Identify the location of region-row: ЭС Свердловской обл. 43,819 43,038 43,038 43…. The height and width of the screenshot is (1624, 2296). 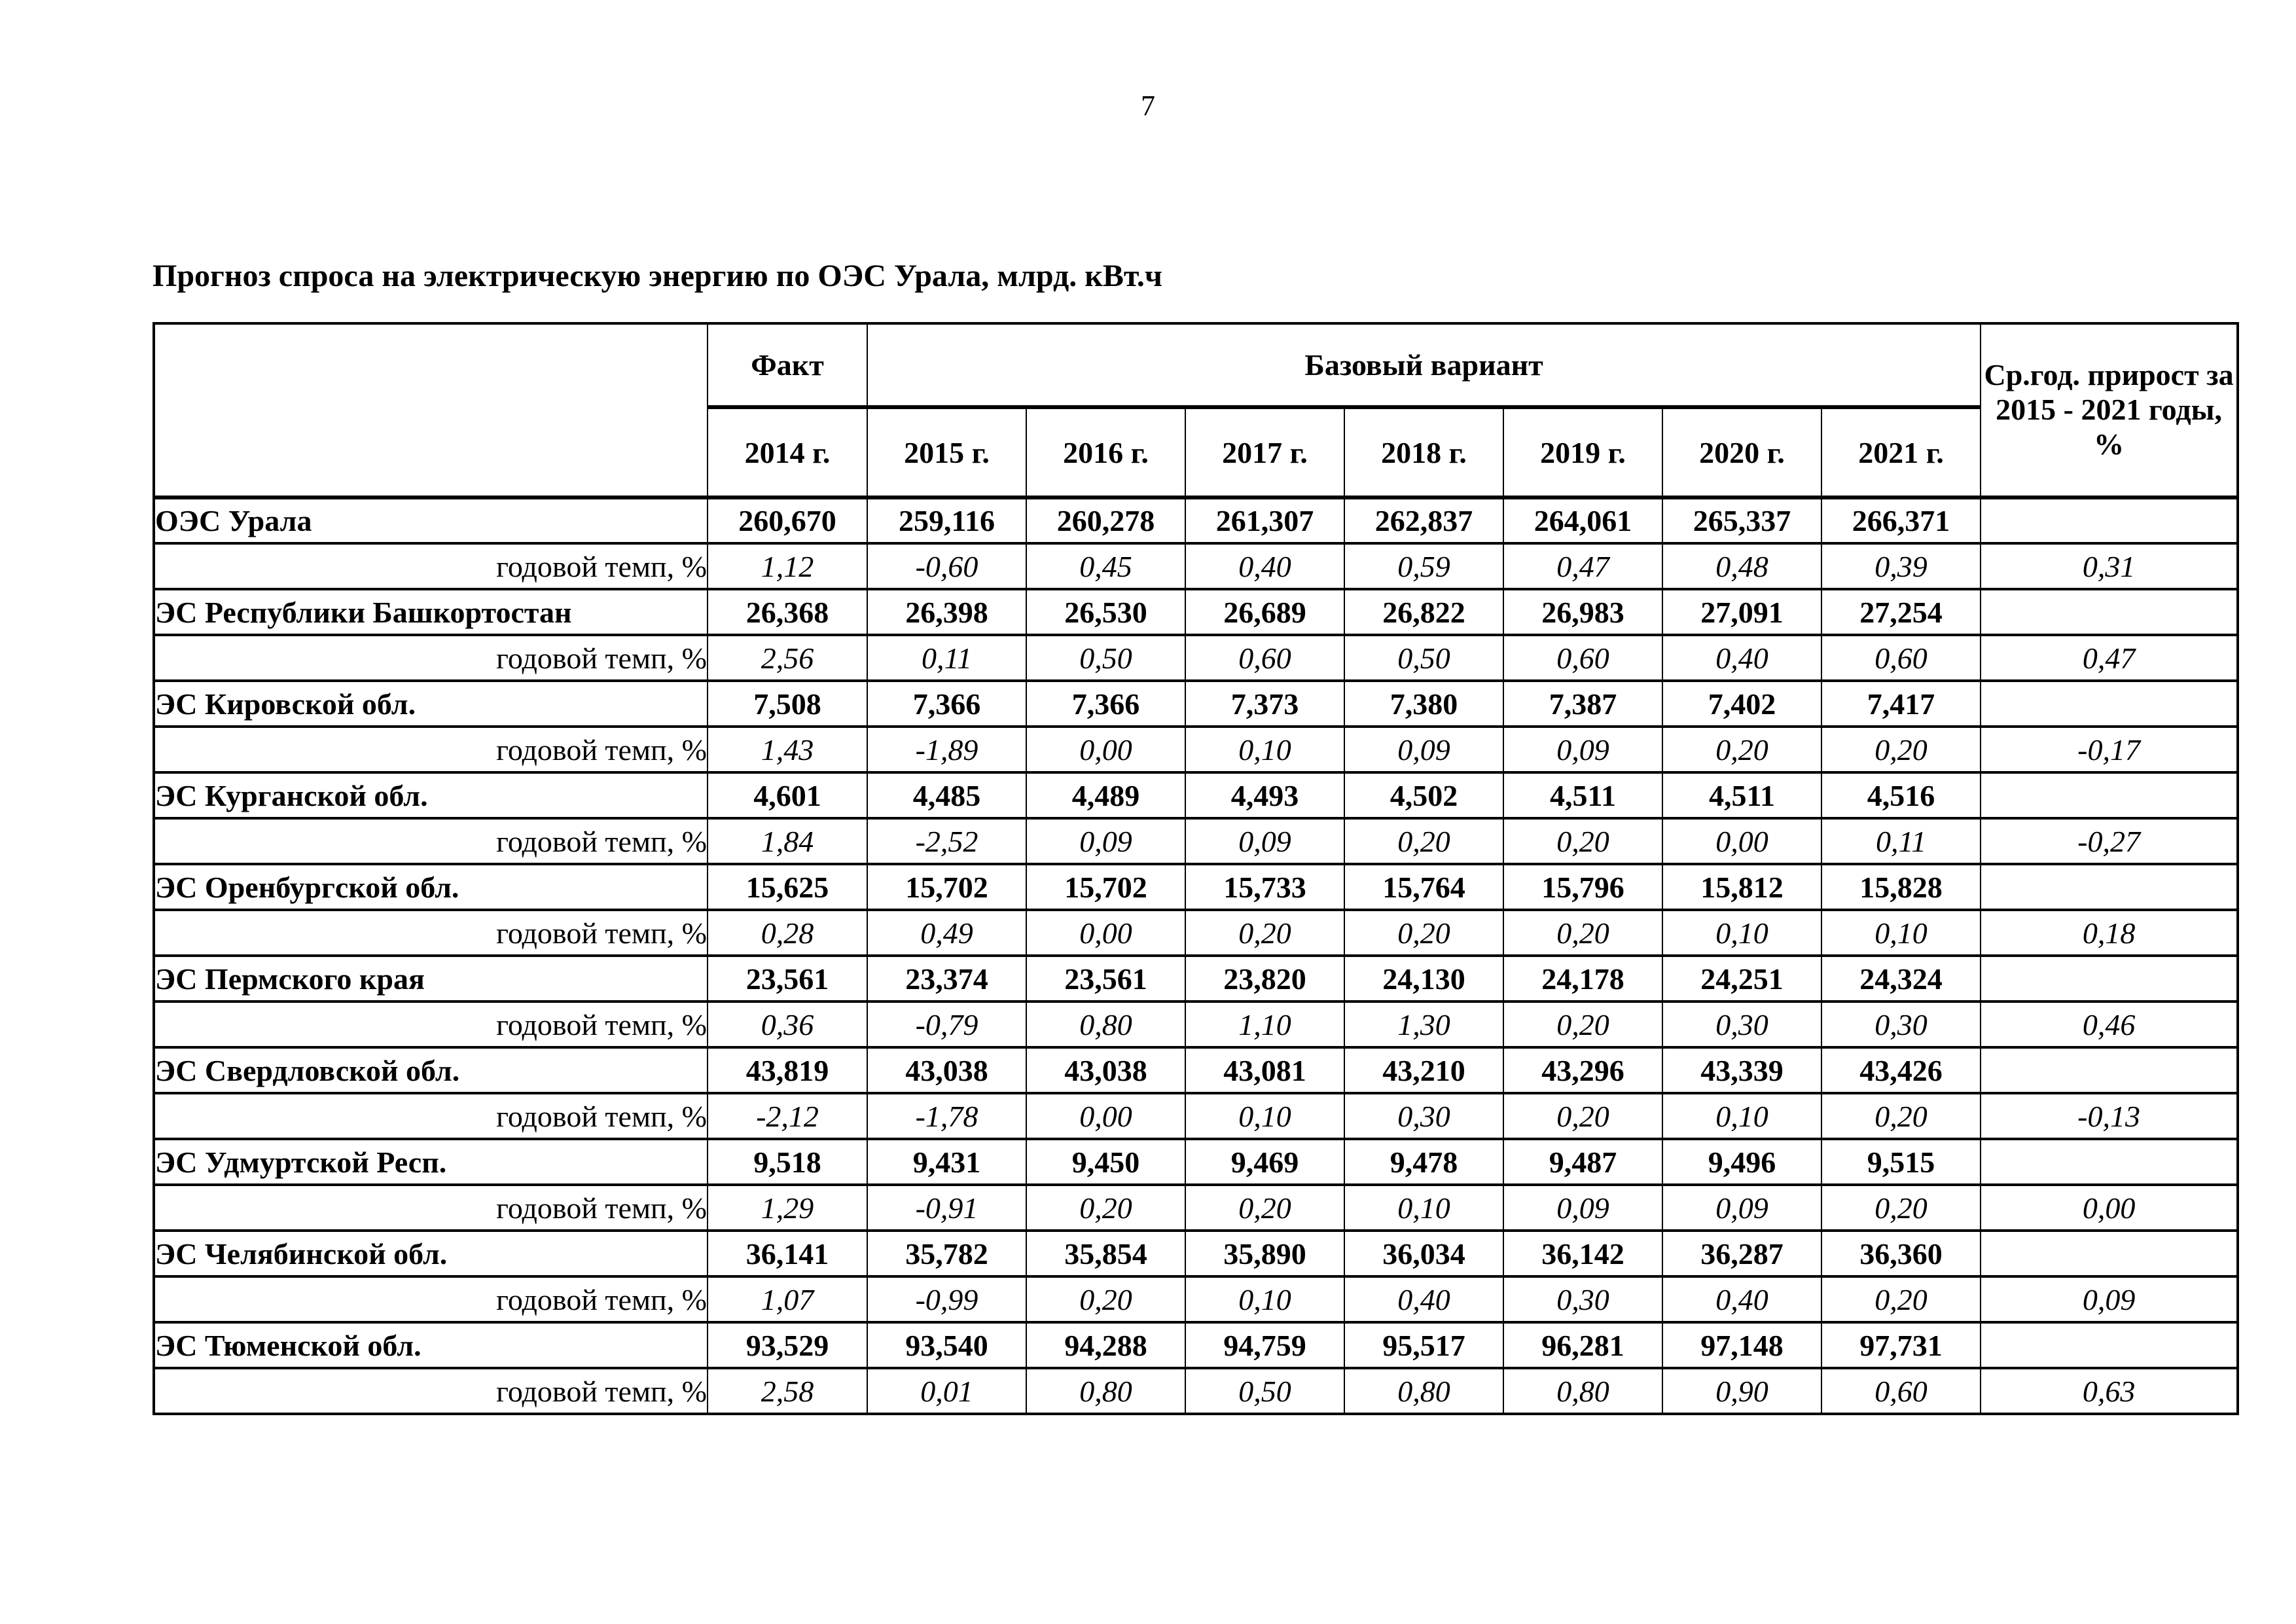
(1196, 1070).